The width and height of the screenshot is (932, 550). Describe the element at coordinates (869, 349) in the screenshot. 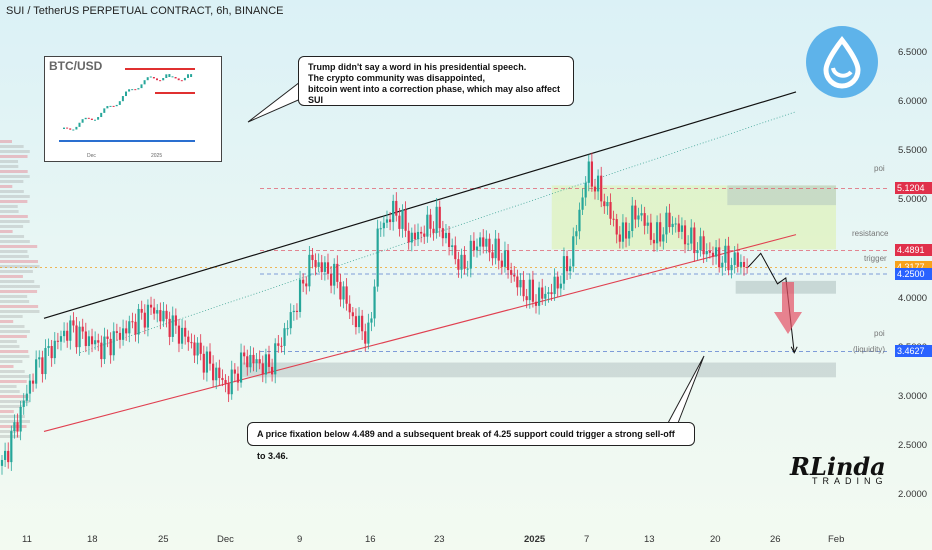

I see `level-label-liquidity: (liquidity)` at that location.